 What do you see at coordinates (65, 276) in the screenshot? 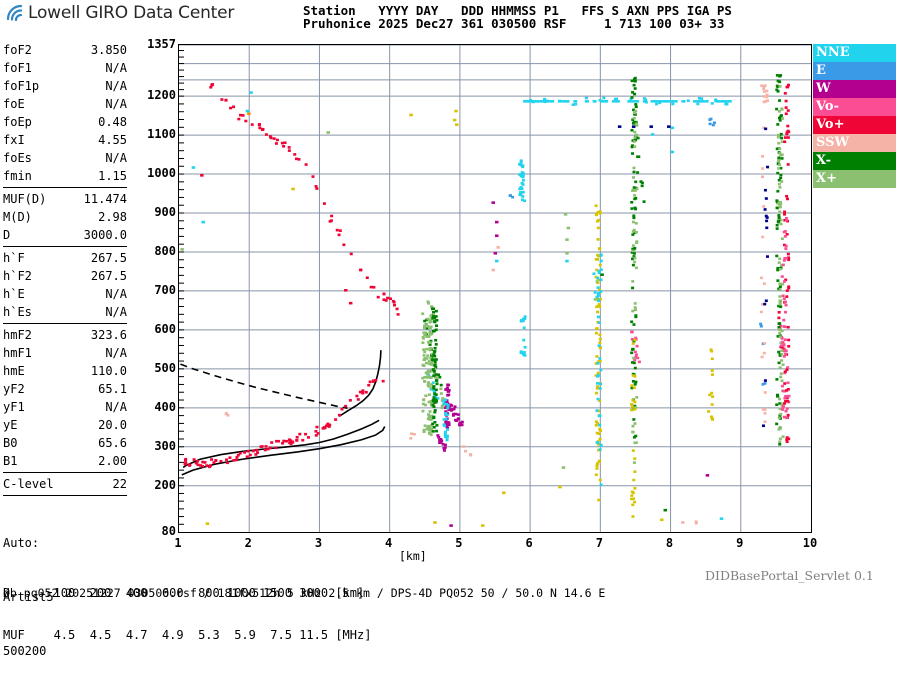
I see `param-row: h`F2 267.5` at bounding box center [65, 276].